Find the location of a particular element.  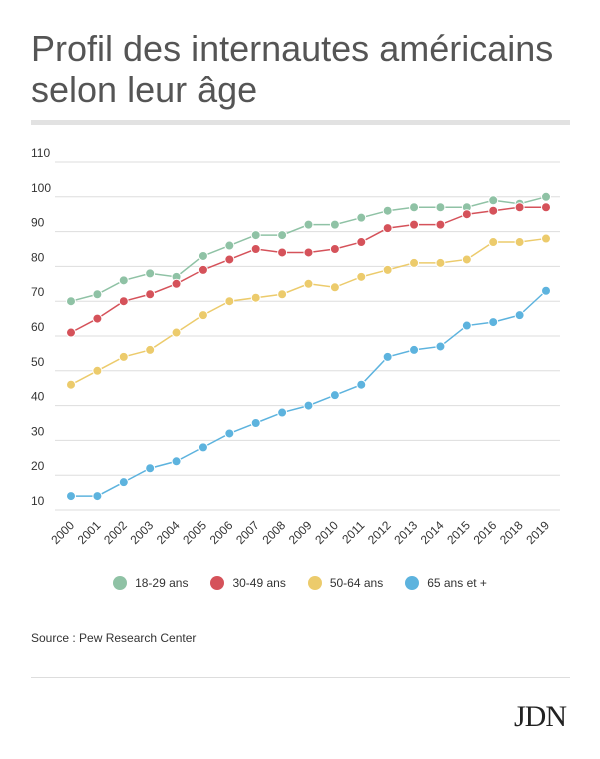

x-tick-label: 2014 is located at coordinates (432, 532).